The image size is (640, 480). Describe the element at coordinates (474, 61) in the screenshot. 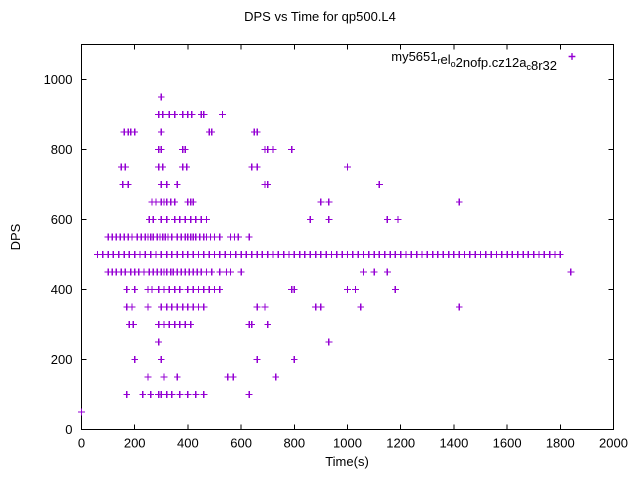

I see `legend-series-label: my5651relo2nofp.cz12ac8r32` at that location.